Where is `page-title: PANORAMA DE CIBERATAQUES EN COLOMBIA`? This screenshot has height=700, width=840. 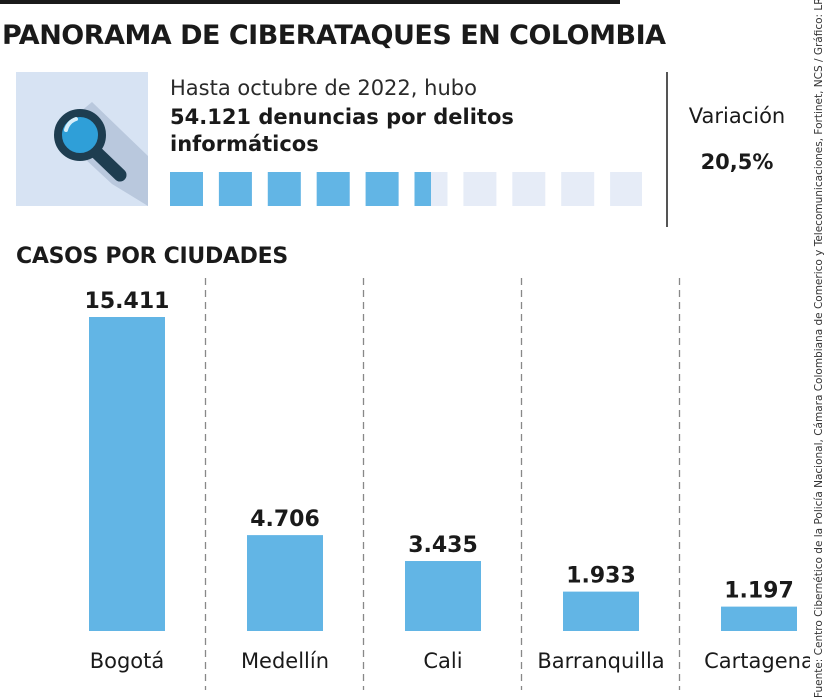 page-title: PANORAMA DE CIBERATAQUES EN COLOMBIA is located at coordinates (334, 35).